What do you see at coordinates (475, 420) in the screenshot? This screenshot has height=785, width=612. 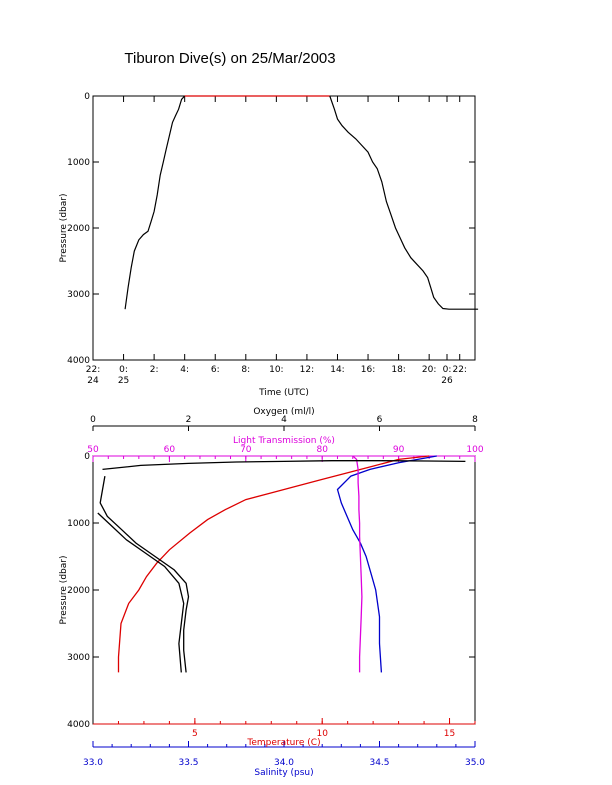 I see `oxygen-axis-tick-label: 8` at bounding box center [475, 420].